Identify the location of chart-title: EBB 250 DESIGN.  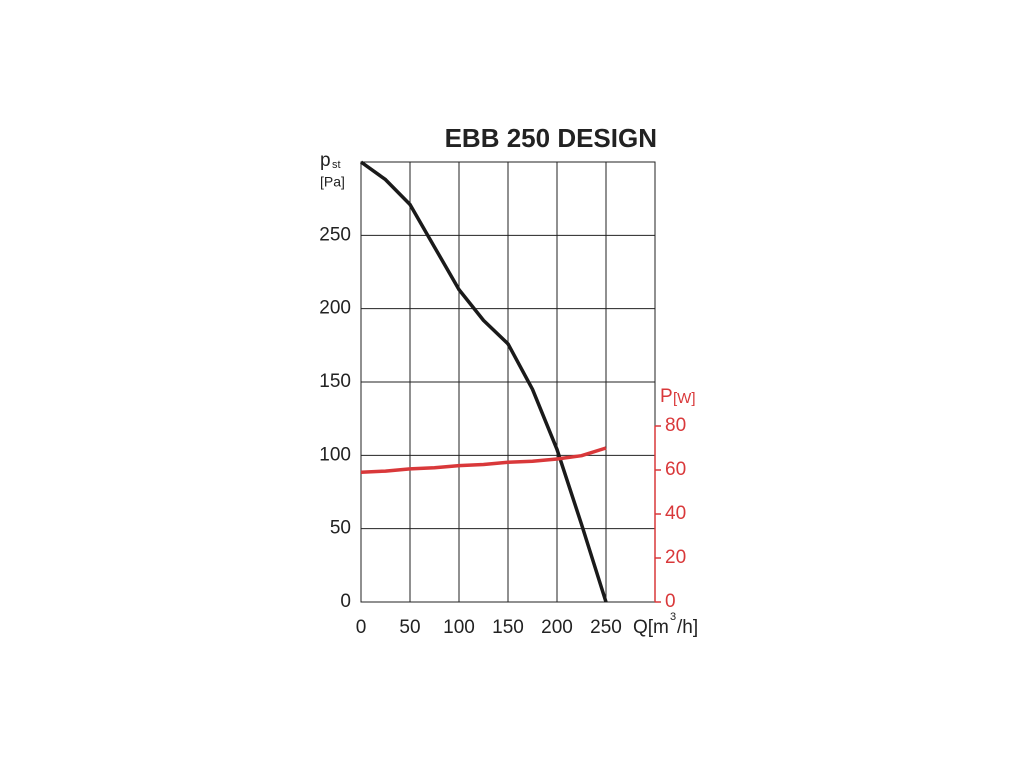
(551, 138).